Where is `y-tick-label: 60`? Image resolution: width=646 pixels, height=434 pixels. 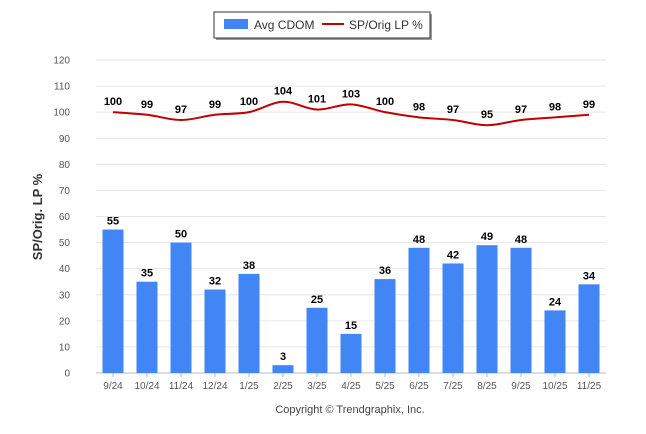 y-tick-label: 60 is located at coordinates (65, 217).